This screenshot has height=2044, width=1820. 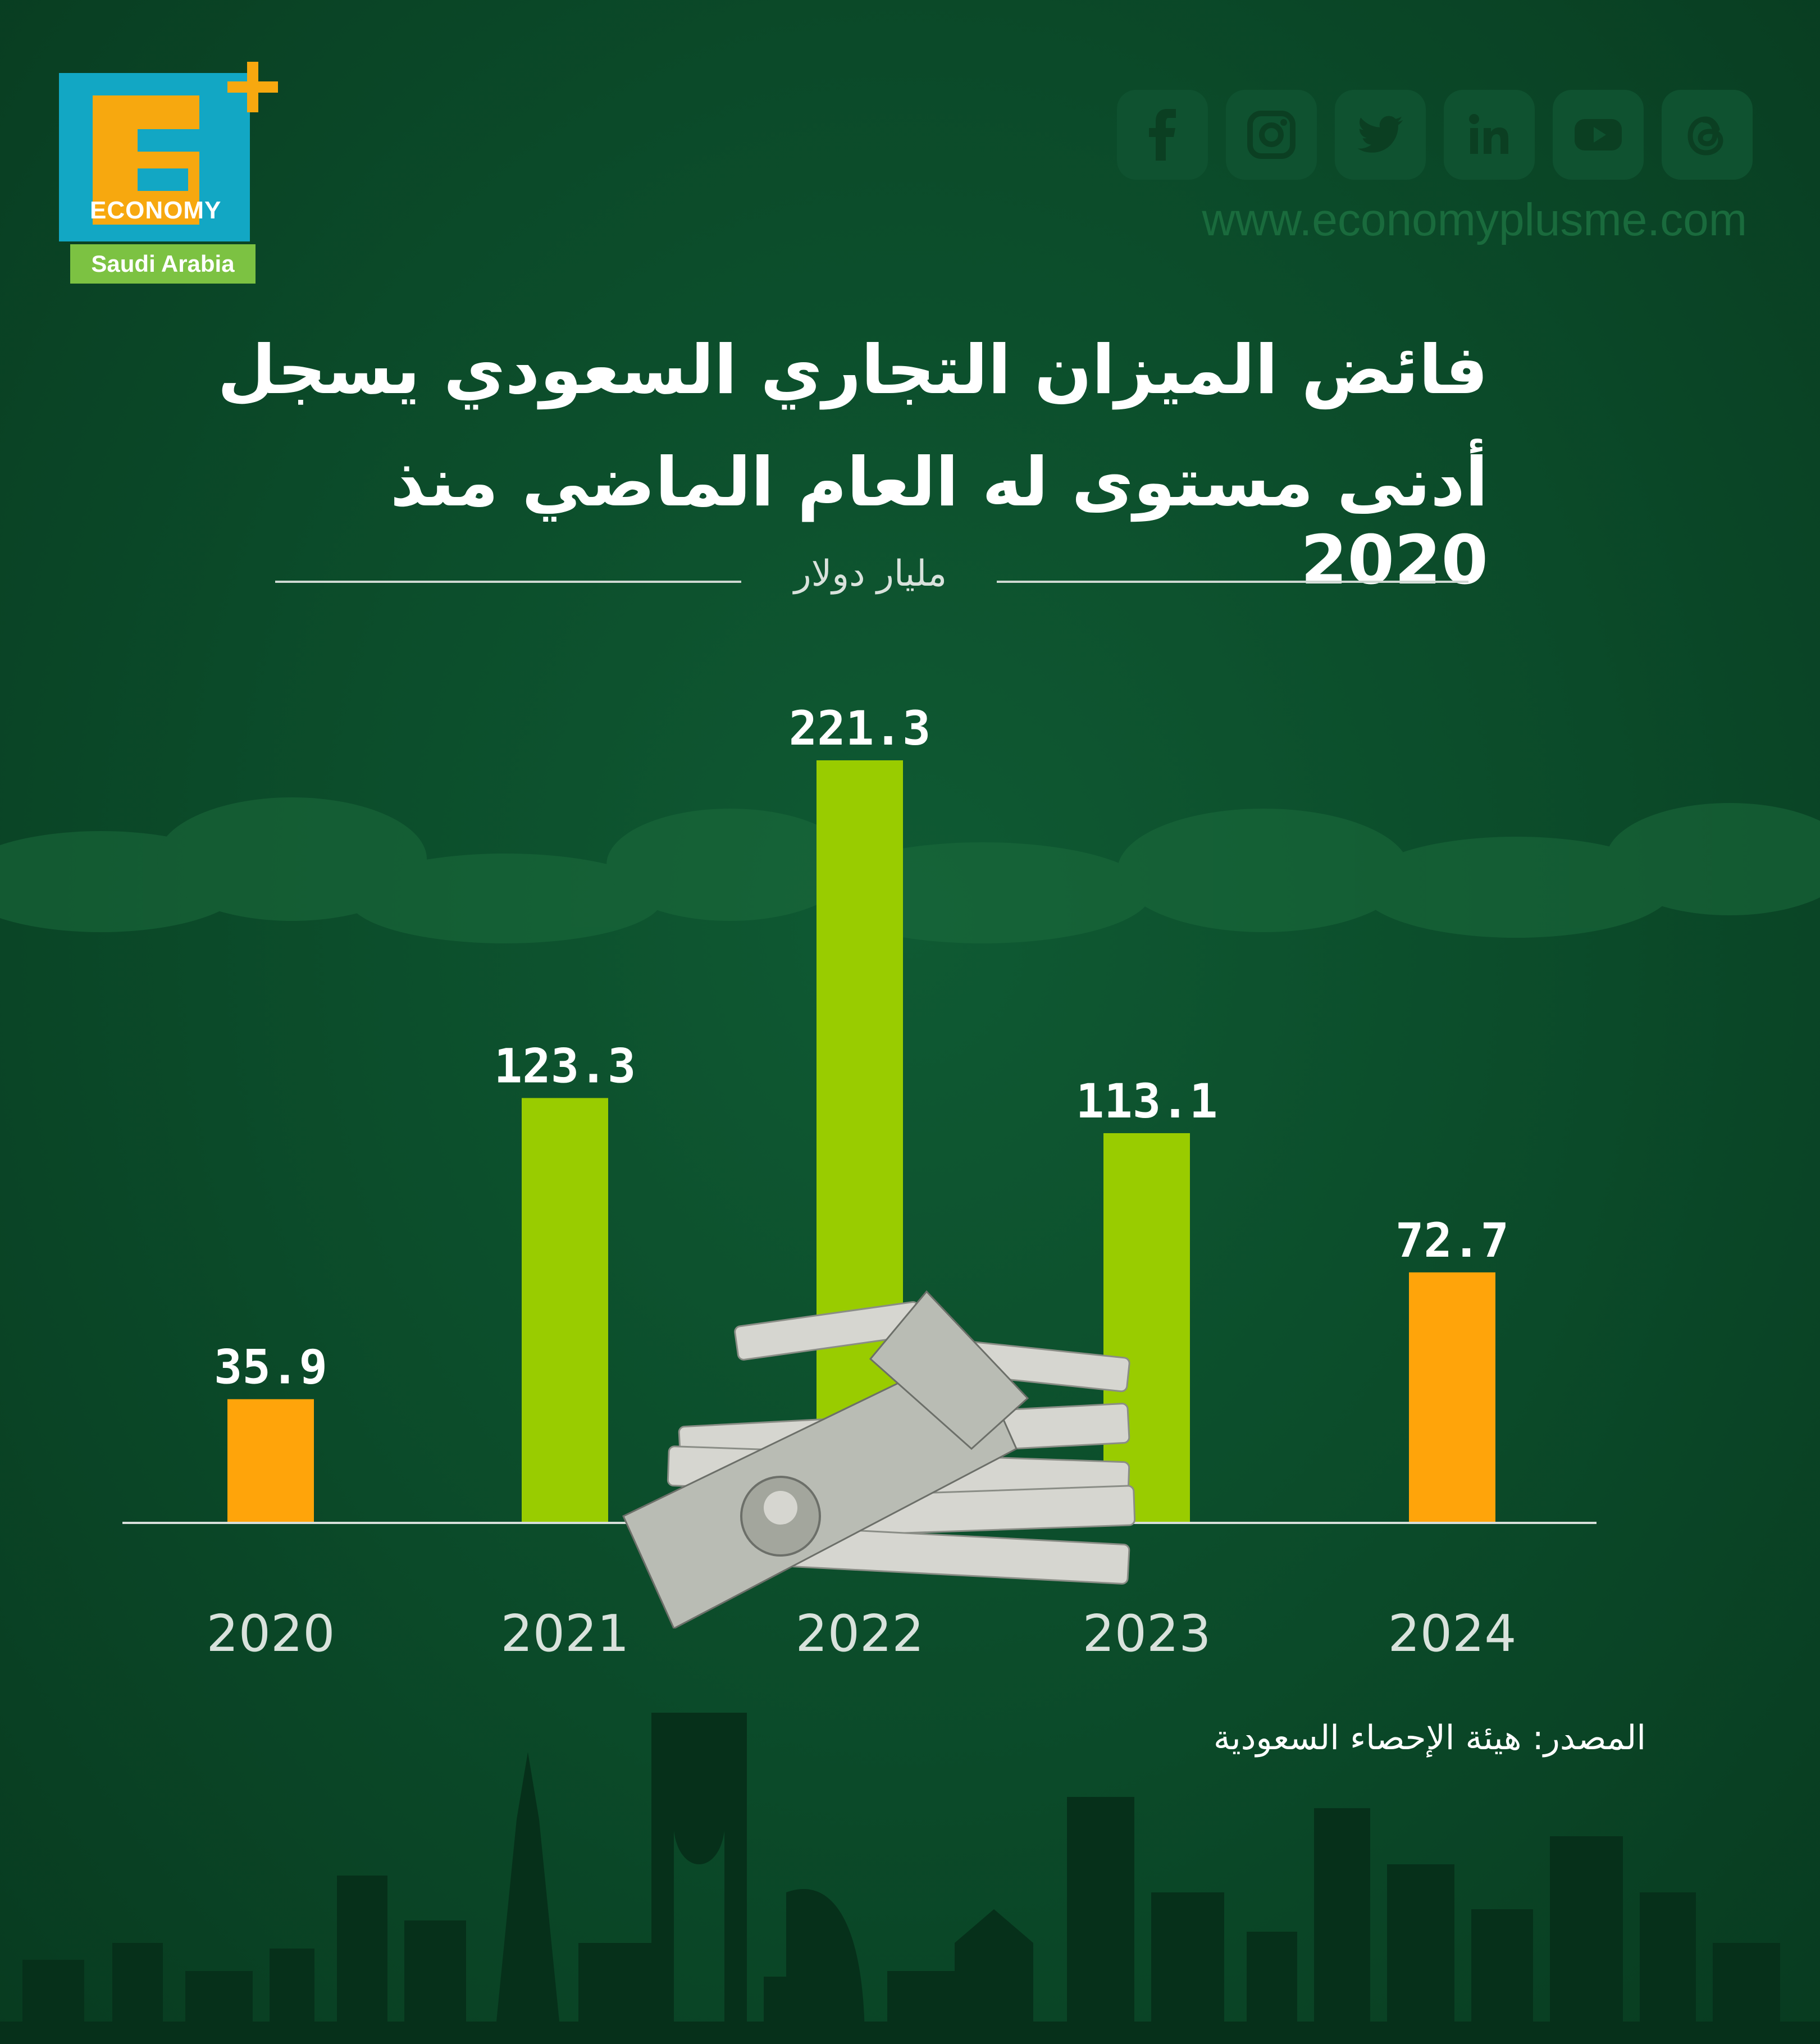 I want to click on plus-icon, so click(x=252, y=87).